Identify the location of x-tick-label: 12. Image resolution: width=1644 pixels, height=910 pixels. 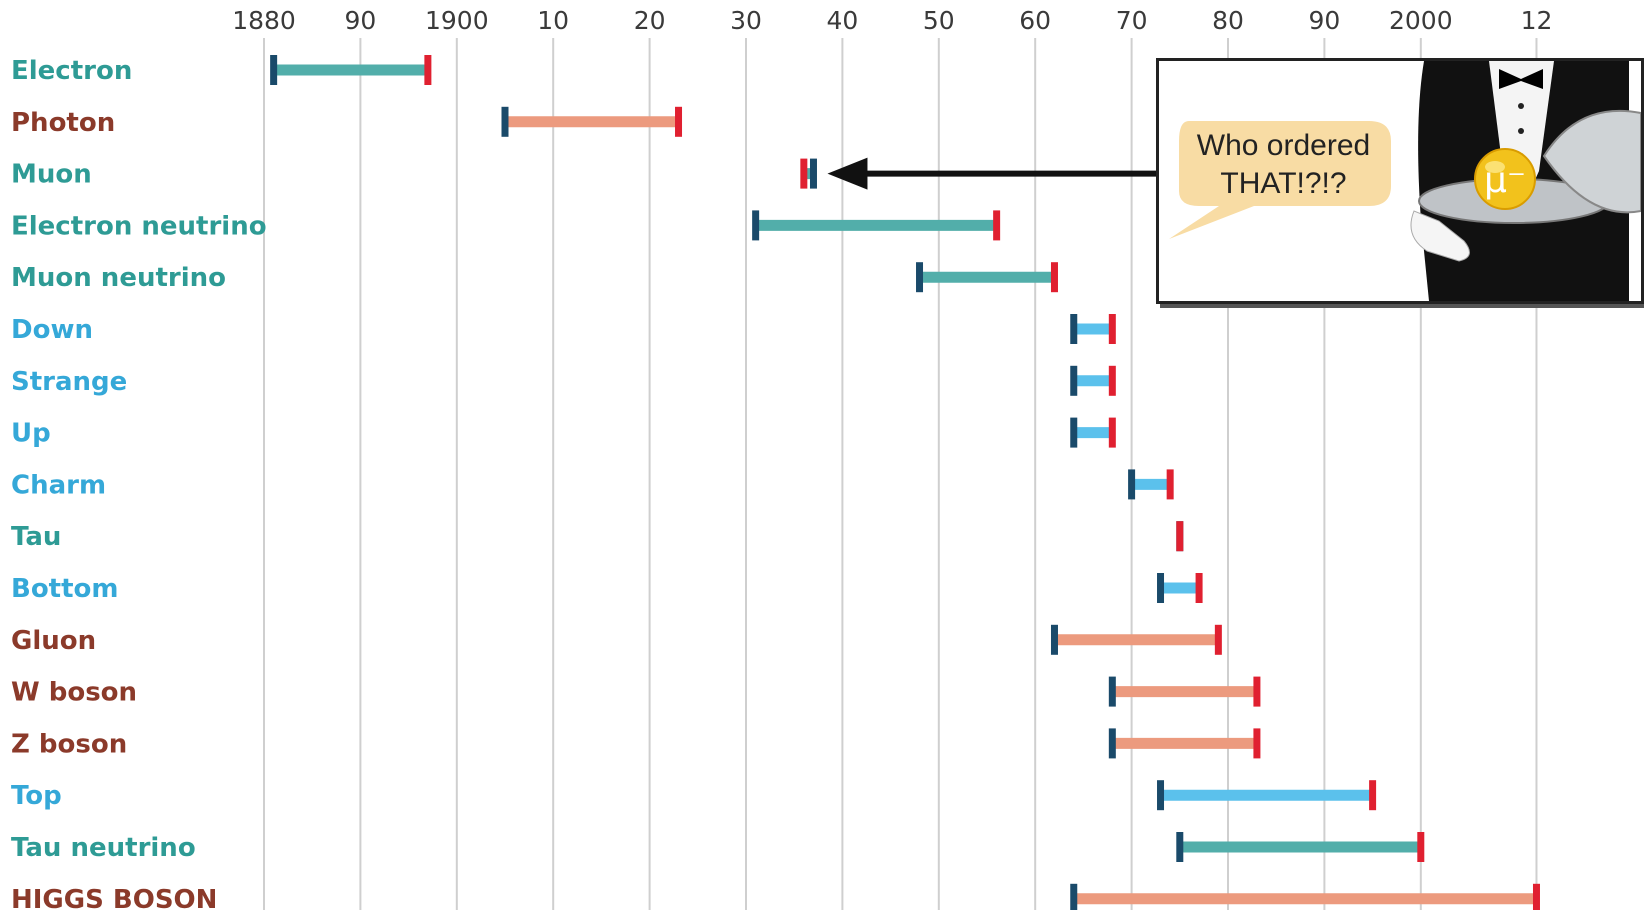
(1537, 20).